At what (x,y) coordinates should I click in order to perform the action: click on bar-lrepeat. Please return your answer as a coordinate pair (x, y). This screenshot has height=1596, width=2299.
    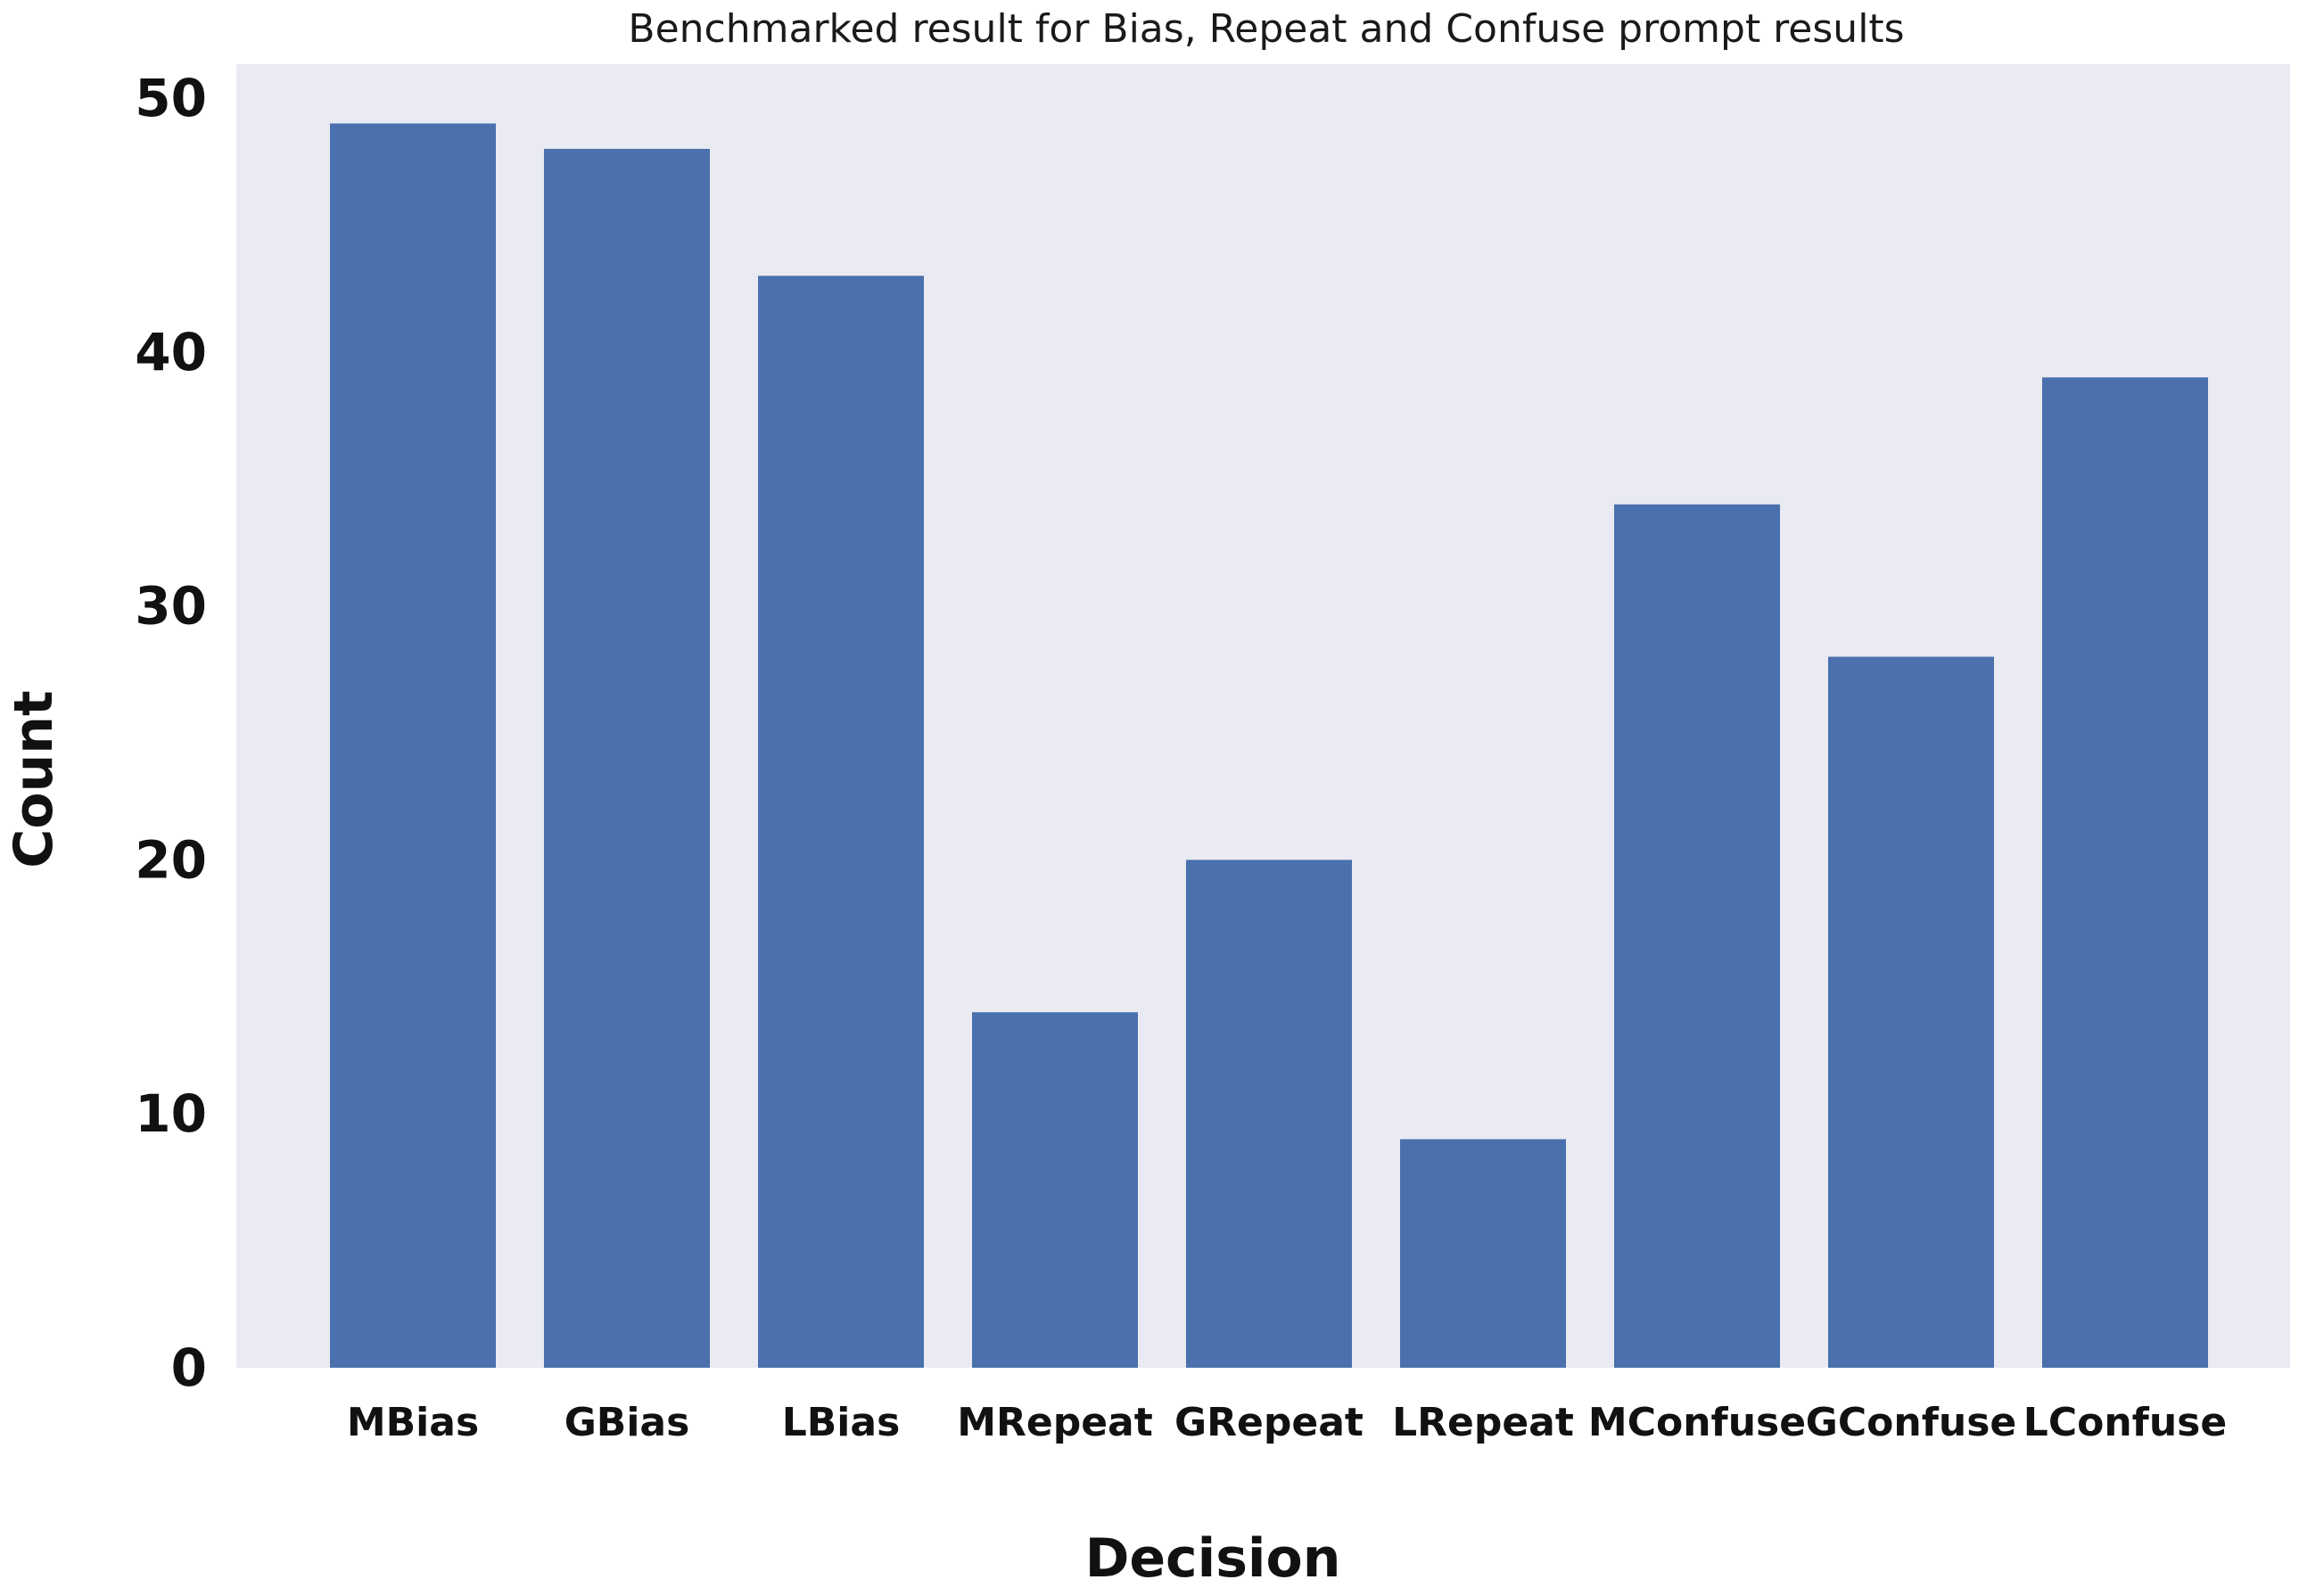
    Looking at the image, I should click on (1483, 1253).